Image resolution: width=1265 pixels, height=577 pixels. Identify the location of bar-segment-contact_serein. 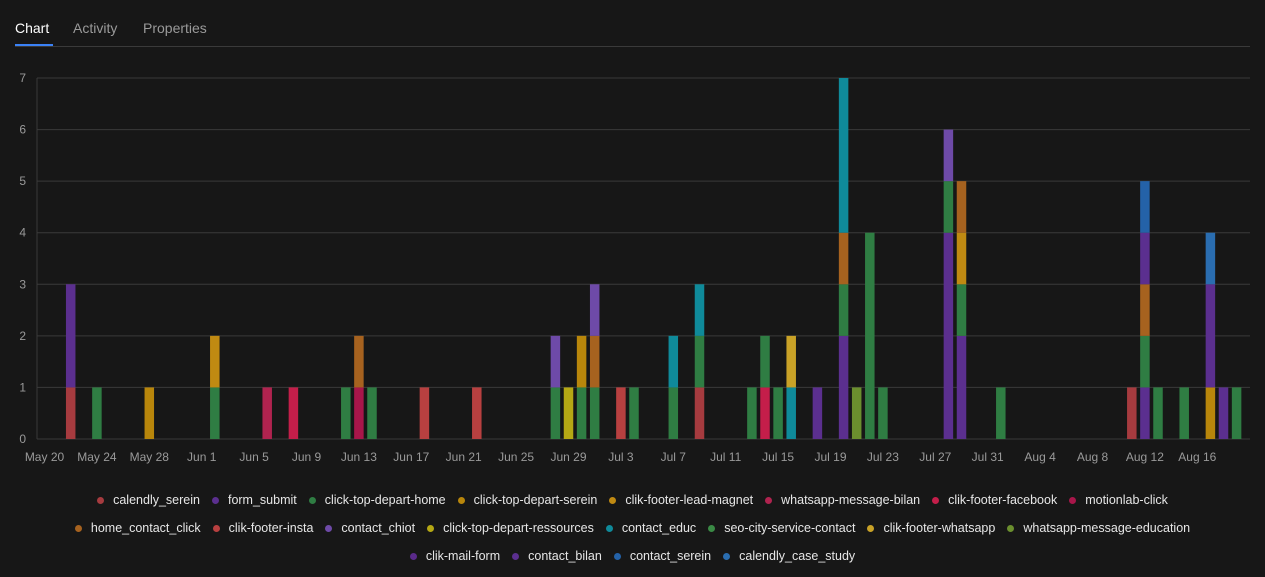
(1145, 207).